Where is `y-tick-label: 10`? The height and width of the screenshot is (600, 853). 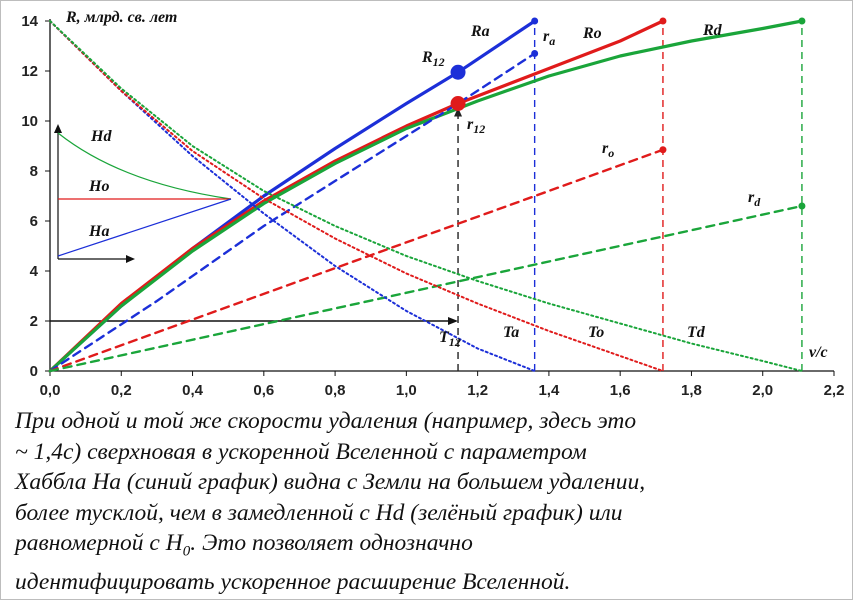 y-tick-label: 10 is located at coordinates (29, 121).